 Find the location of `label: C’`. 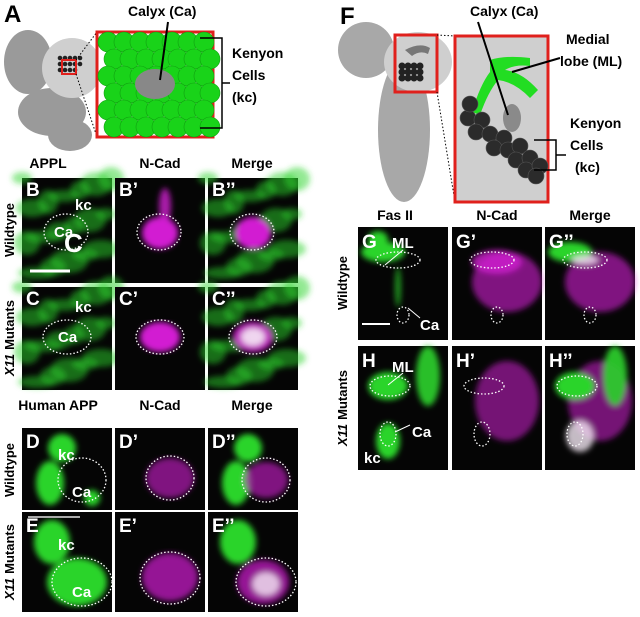

label: C’ is located at coordinates (128, 299).